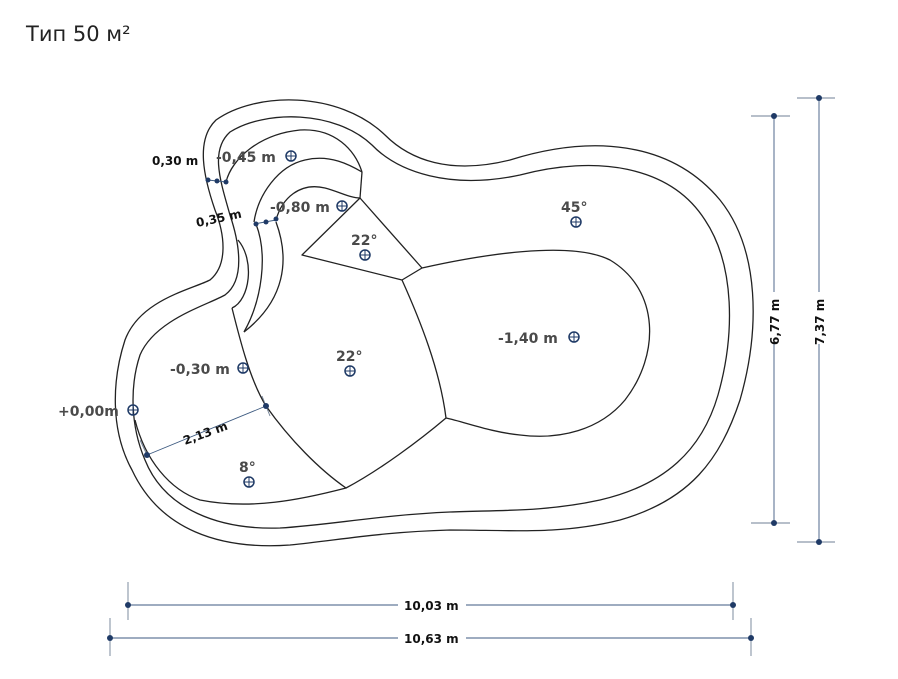 Image resolution: width=898 pixels, height=679 pixels. Describe the element at coordinates (247, 468) in the screenshot. I see `slope-label-entry: 8°` at that location.